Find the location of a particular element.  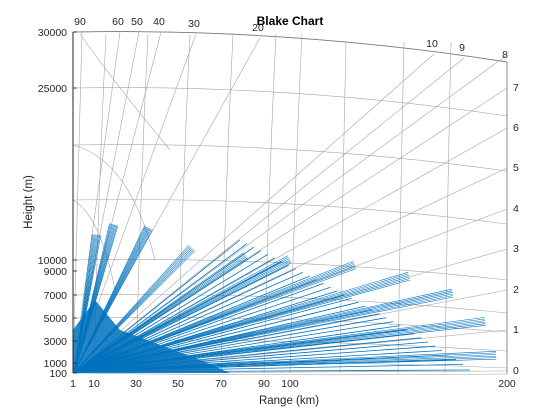

elevation-angle-label: 7 is located at coordinates (516, 88).